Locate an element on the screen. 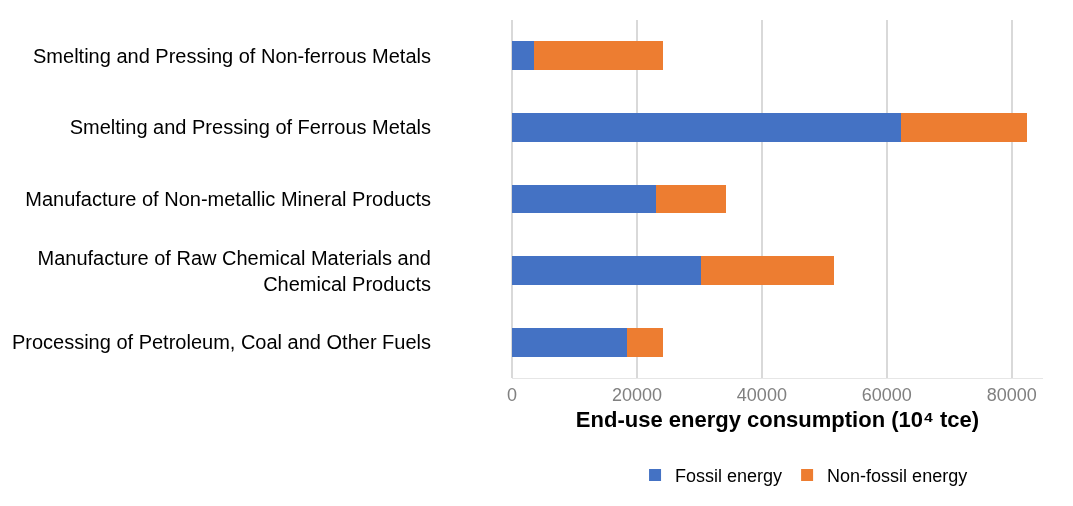 Image resolution: width=1073 pixels, height=506 pixels. y-tick-label: Smelting and Pressing of Non-ferrous Metals is located at coordinates (232, 55).